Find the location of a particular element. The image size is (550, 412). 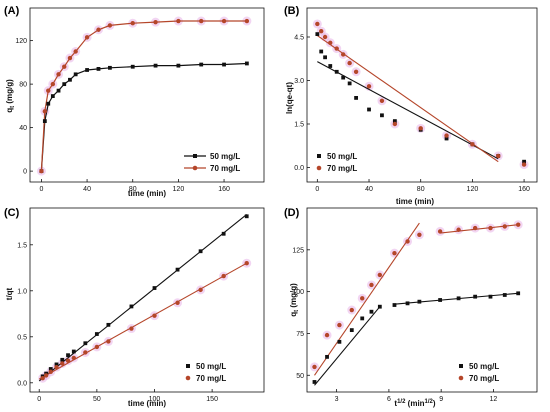

panel-label-d: (D) is located at coordinates (292, 213).